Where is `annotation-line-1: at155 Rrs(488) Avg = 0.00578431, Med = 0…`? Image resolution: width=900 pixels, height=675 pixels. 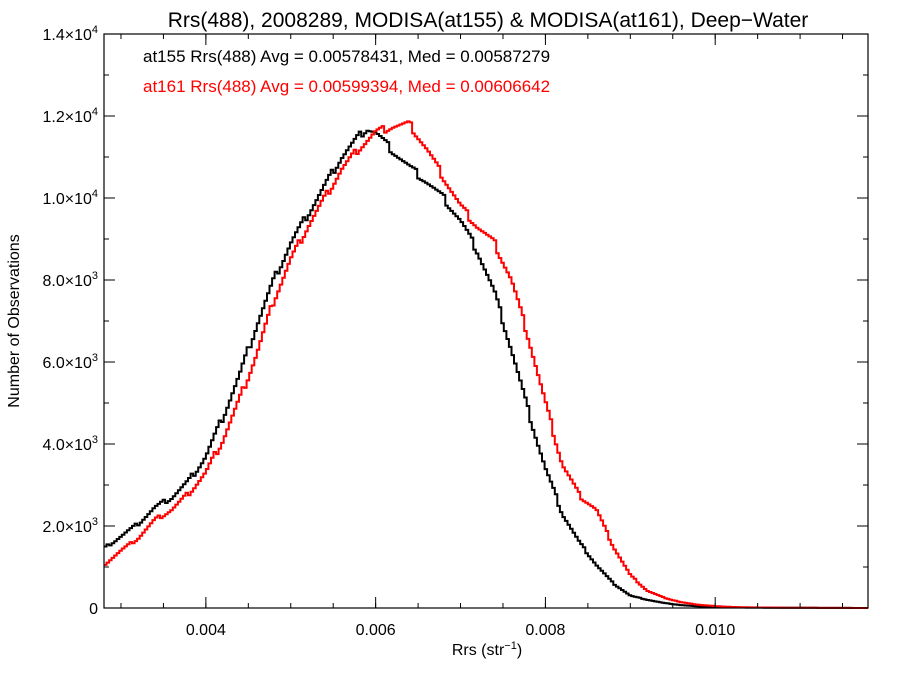
annotation-line-1: at155 Rrs(488) Avg = 0.00578431, Med = 0… is located at coordinates (346, 56).